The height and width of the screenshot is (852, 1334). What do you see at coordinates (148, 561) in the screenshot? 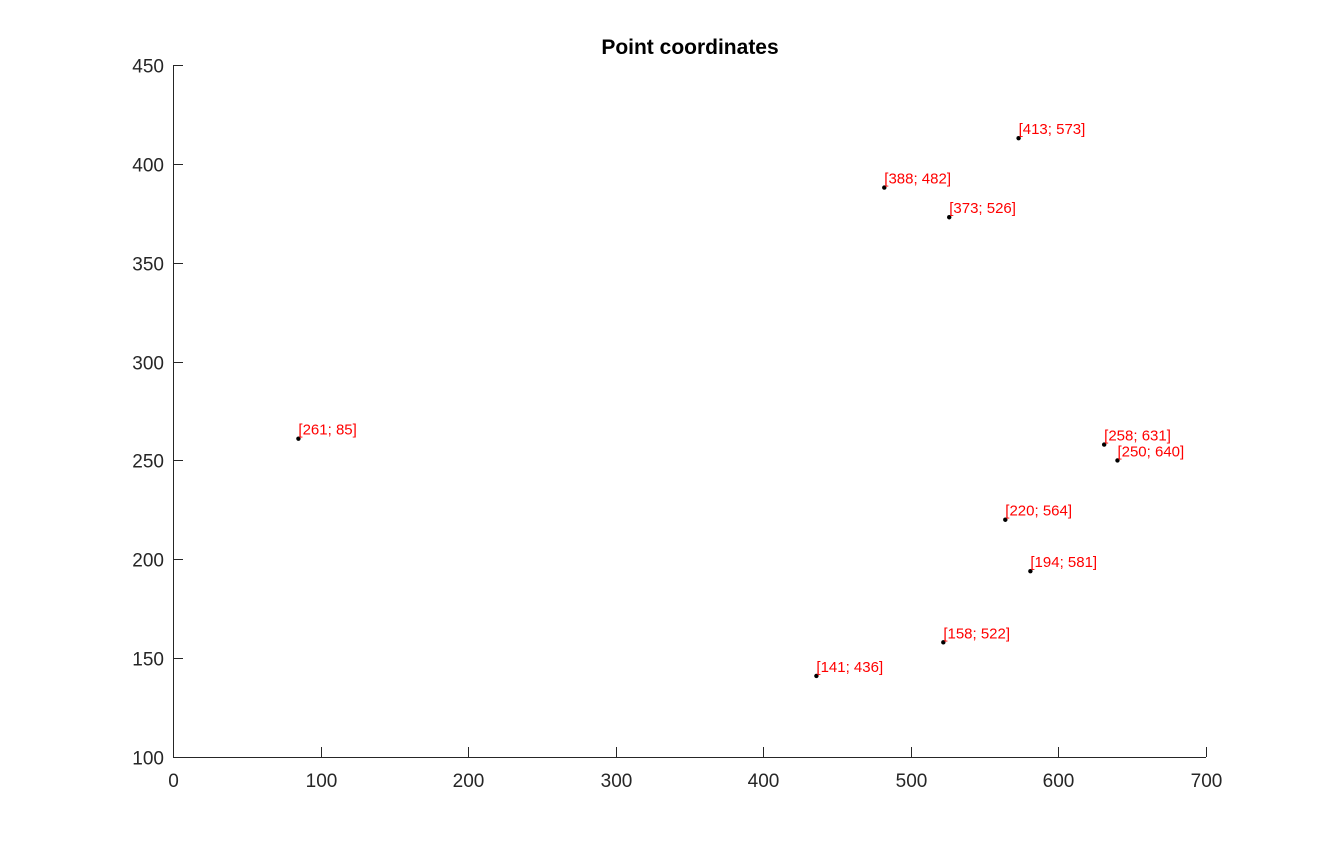
I see `y-tick-label: 200` at bounding box center [148, 561].